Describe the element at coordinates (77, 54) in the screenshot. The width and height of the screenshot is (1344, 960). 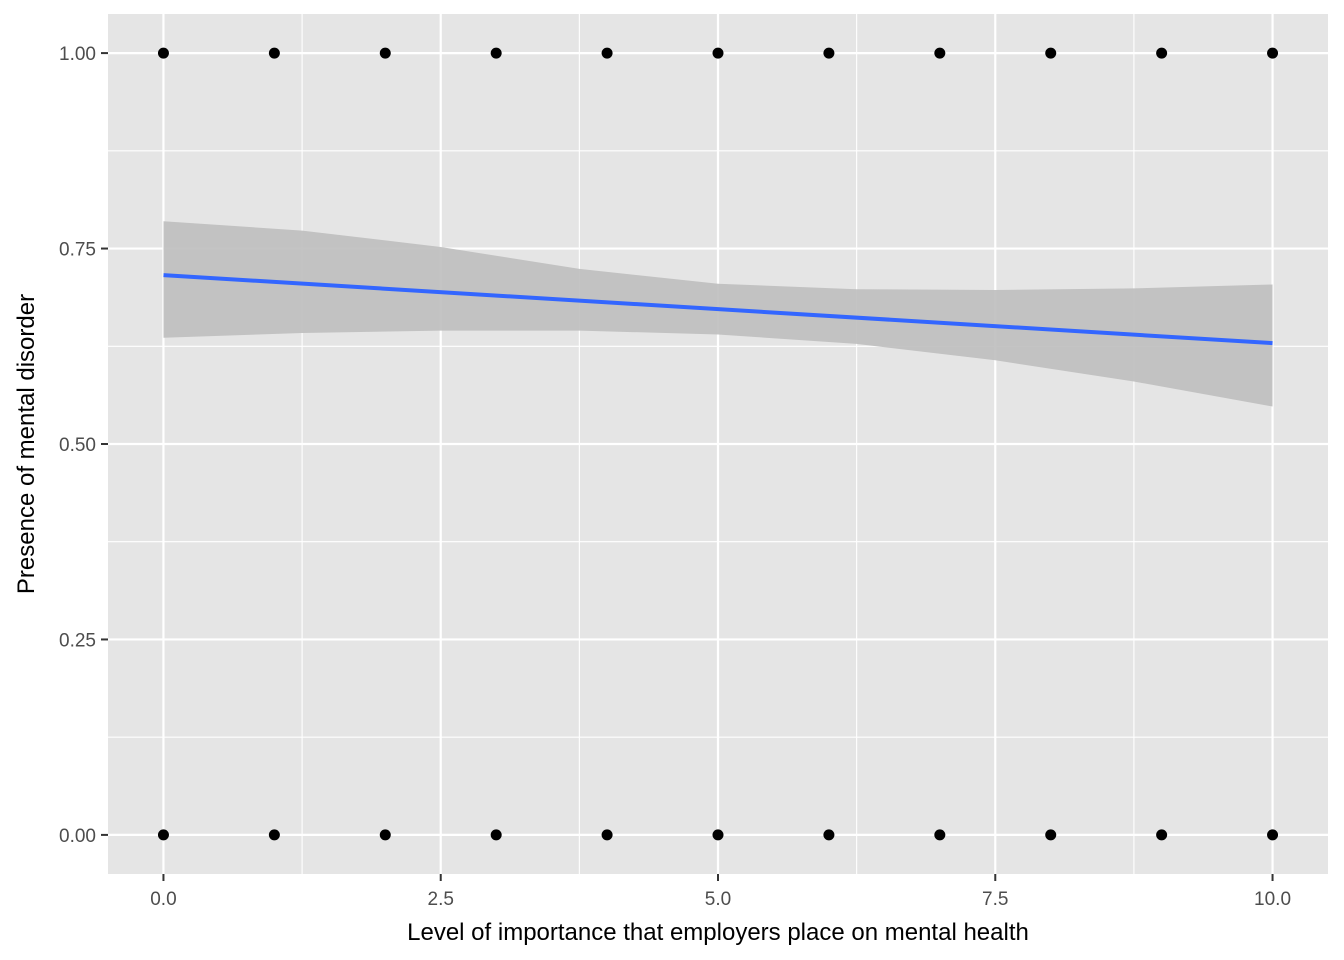
I see `y-tick-label: 1.00` at that location.